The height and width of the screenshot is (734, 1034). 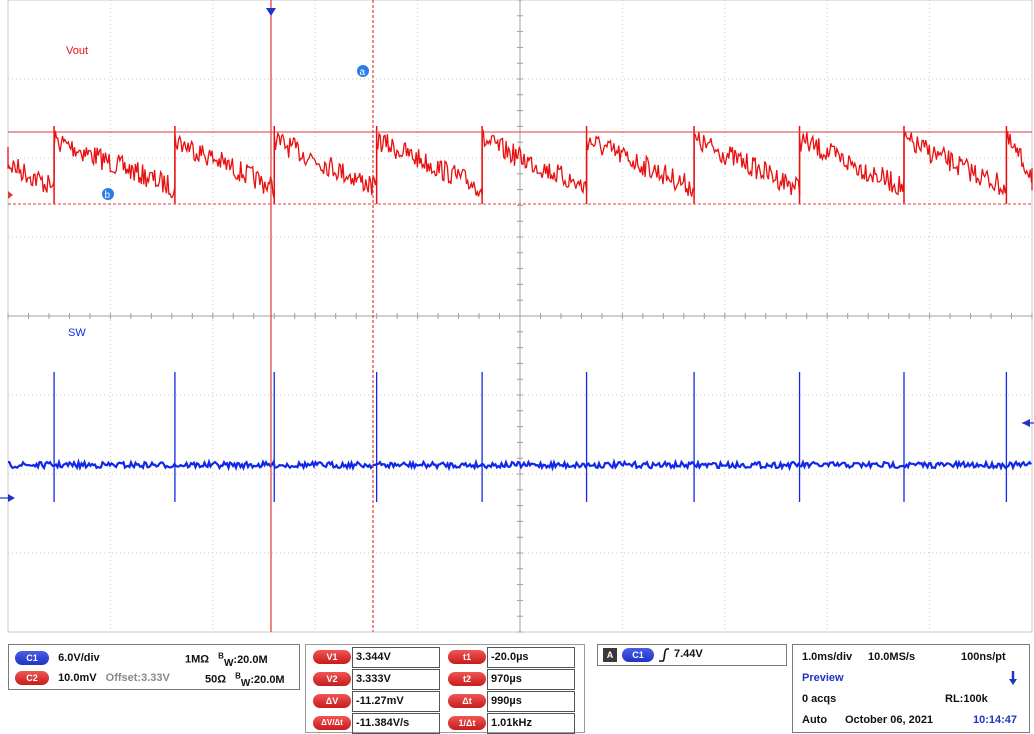 What do you see at coordinates (664, 655) in the screenshot?
I see `rising-edge-icon` at bounding box center [664, 655].